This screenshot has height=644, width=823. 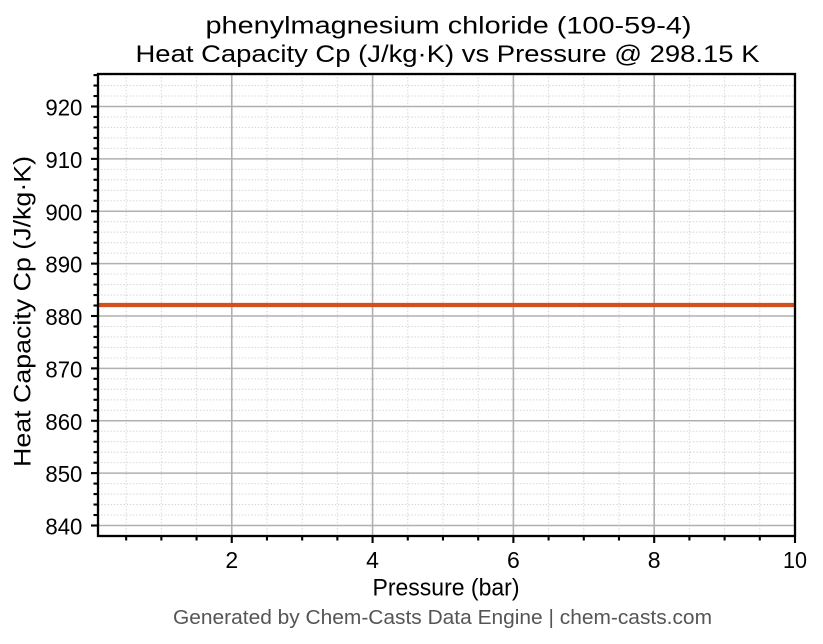 I want to click on svg-text: 6, so click(x=513, y=560).